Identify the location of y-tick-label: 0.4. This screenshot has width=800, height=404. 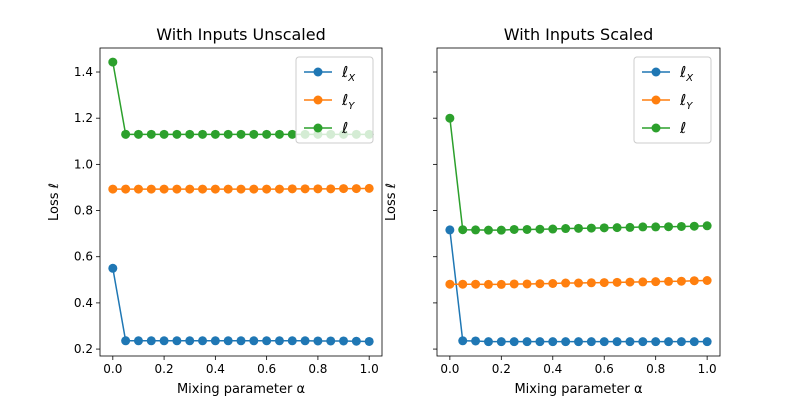
(83, 303).